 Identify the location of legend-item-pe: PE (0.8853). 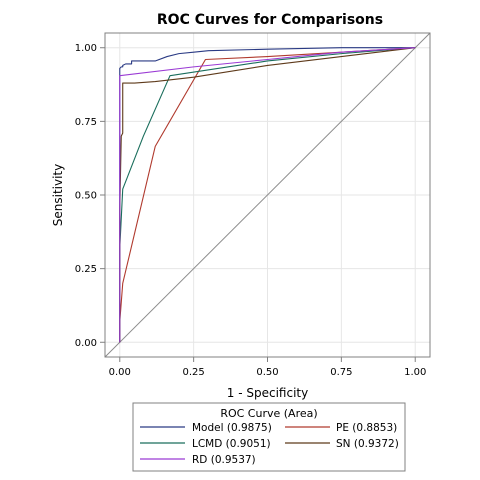
(341, 428).